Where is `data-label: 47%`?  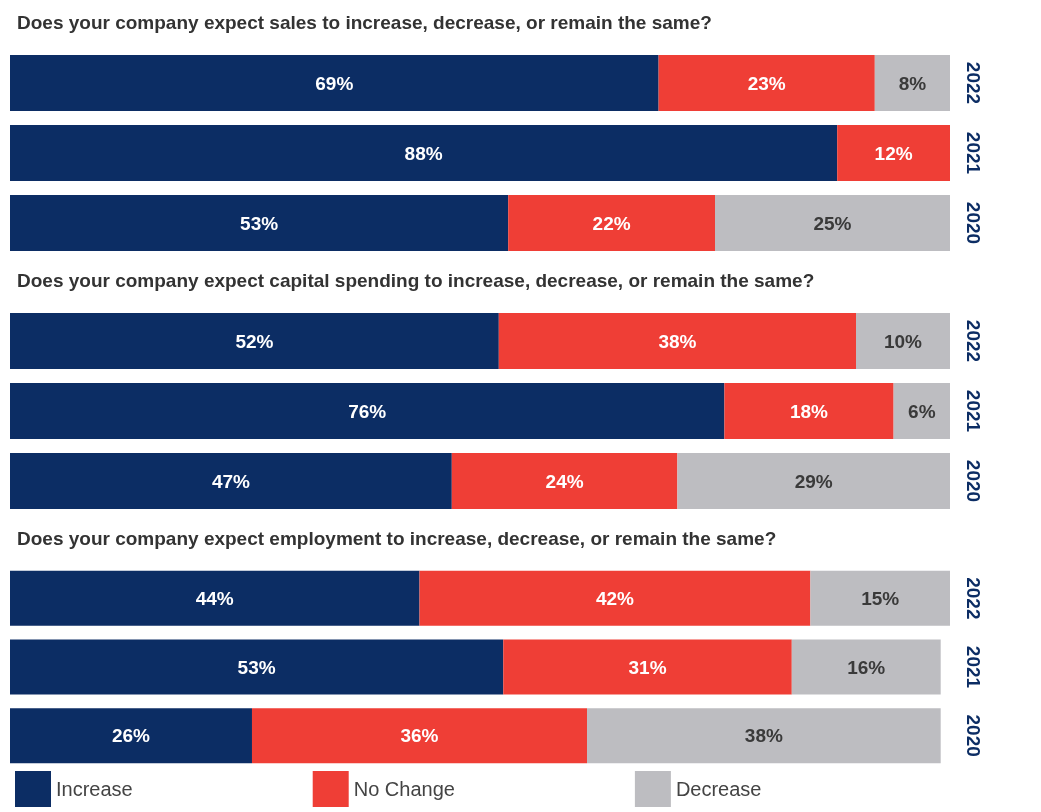
data-label: 47% is located at coordinates (231, 481).